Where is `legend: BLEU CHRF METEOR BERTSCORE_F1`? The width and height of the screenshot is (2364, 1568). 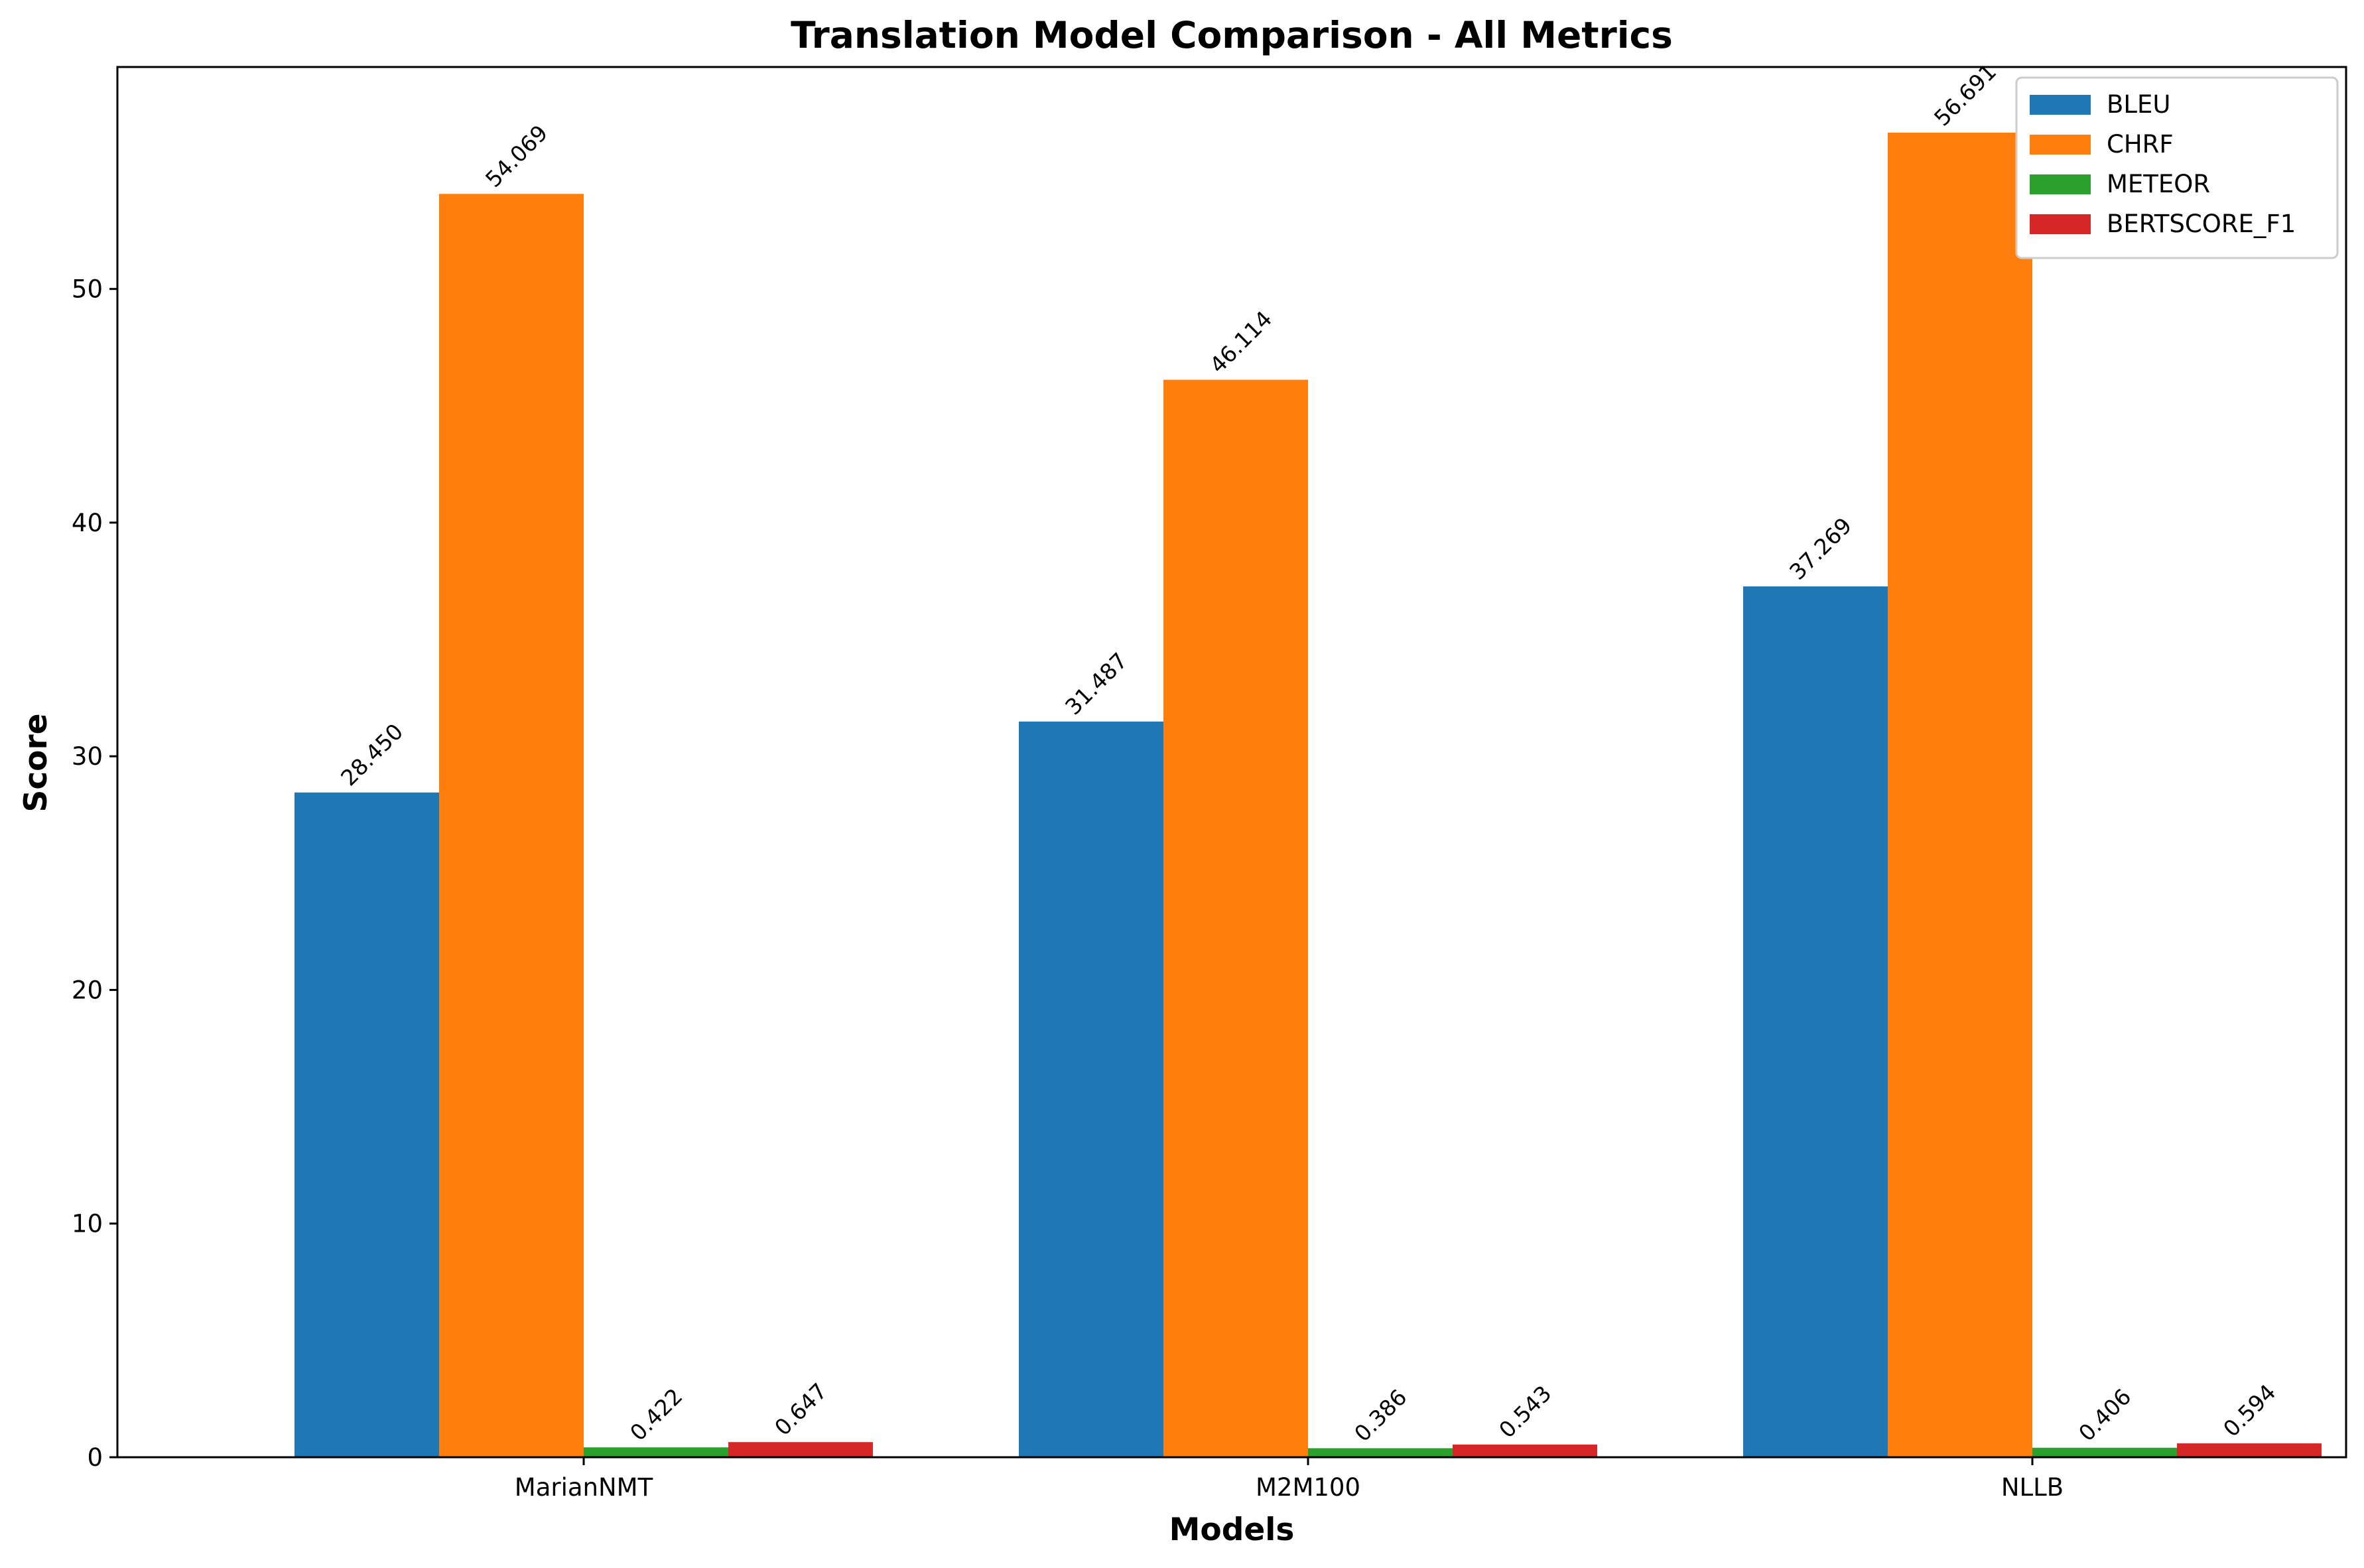 legend: BLEU CHRF METEOR BERTSCORE_F1 is located at coordinates (2177, 167).